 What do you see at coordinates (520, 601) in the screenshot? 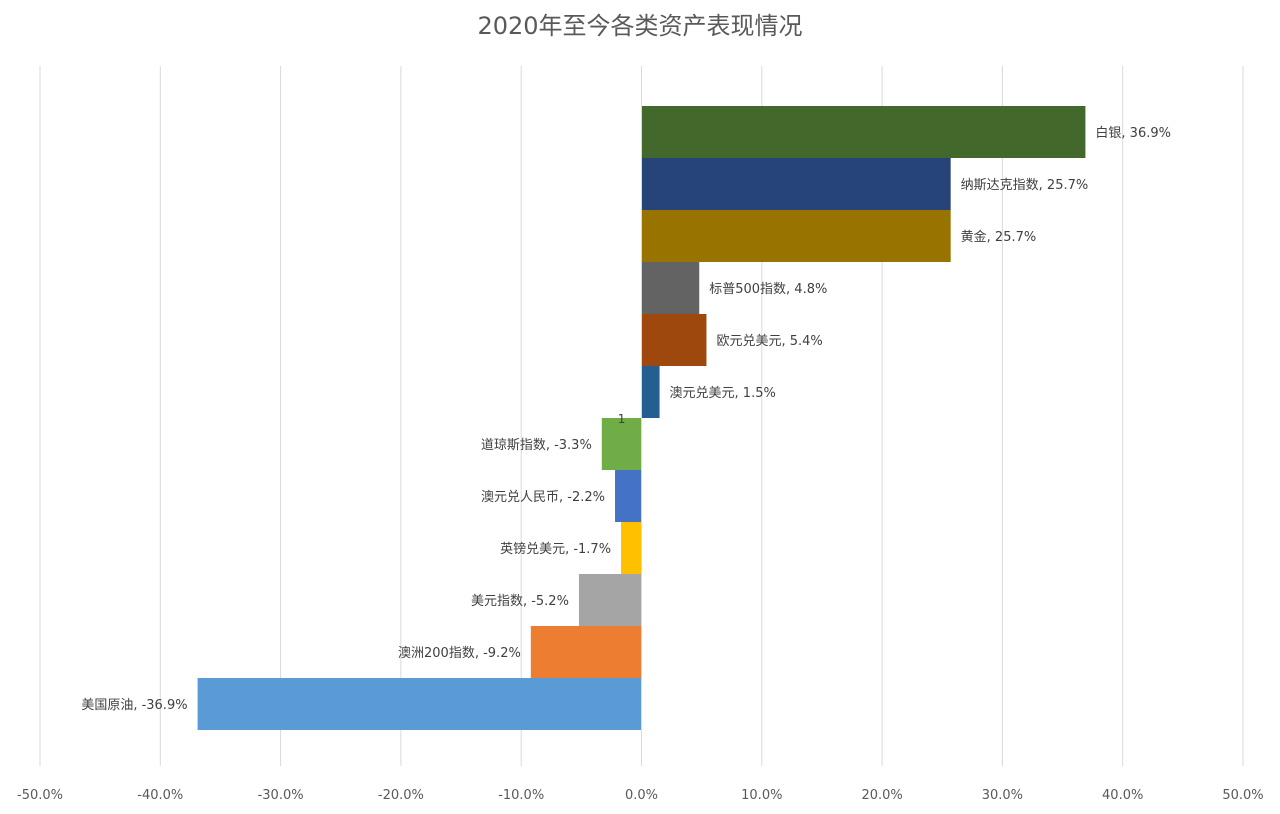
I see `data-label: 美元指数, -5.2%` at bounding box center [520, 601].